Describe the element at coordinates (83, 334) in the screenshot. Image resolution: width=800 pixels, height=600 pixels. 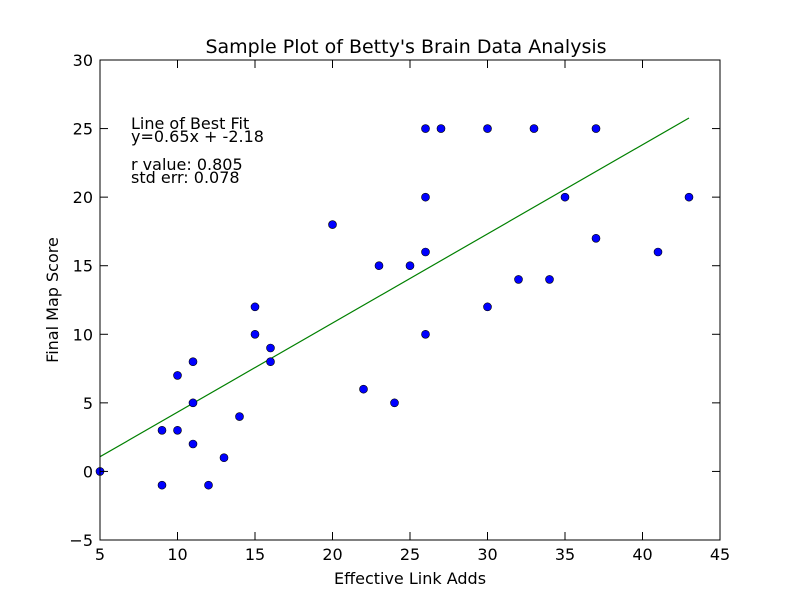
I see `y-tick-label: 10` at that location.